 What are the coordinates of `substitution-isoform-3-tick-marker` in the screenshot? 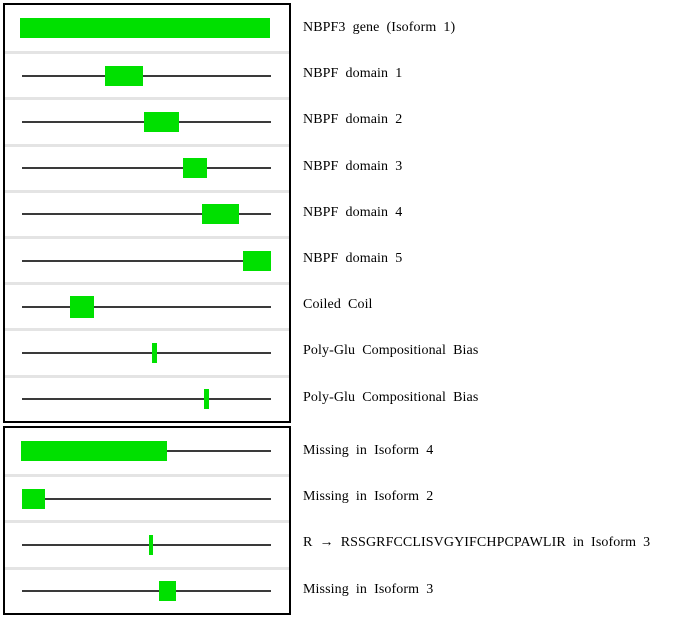 It's located at (151, 544).